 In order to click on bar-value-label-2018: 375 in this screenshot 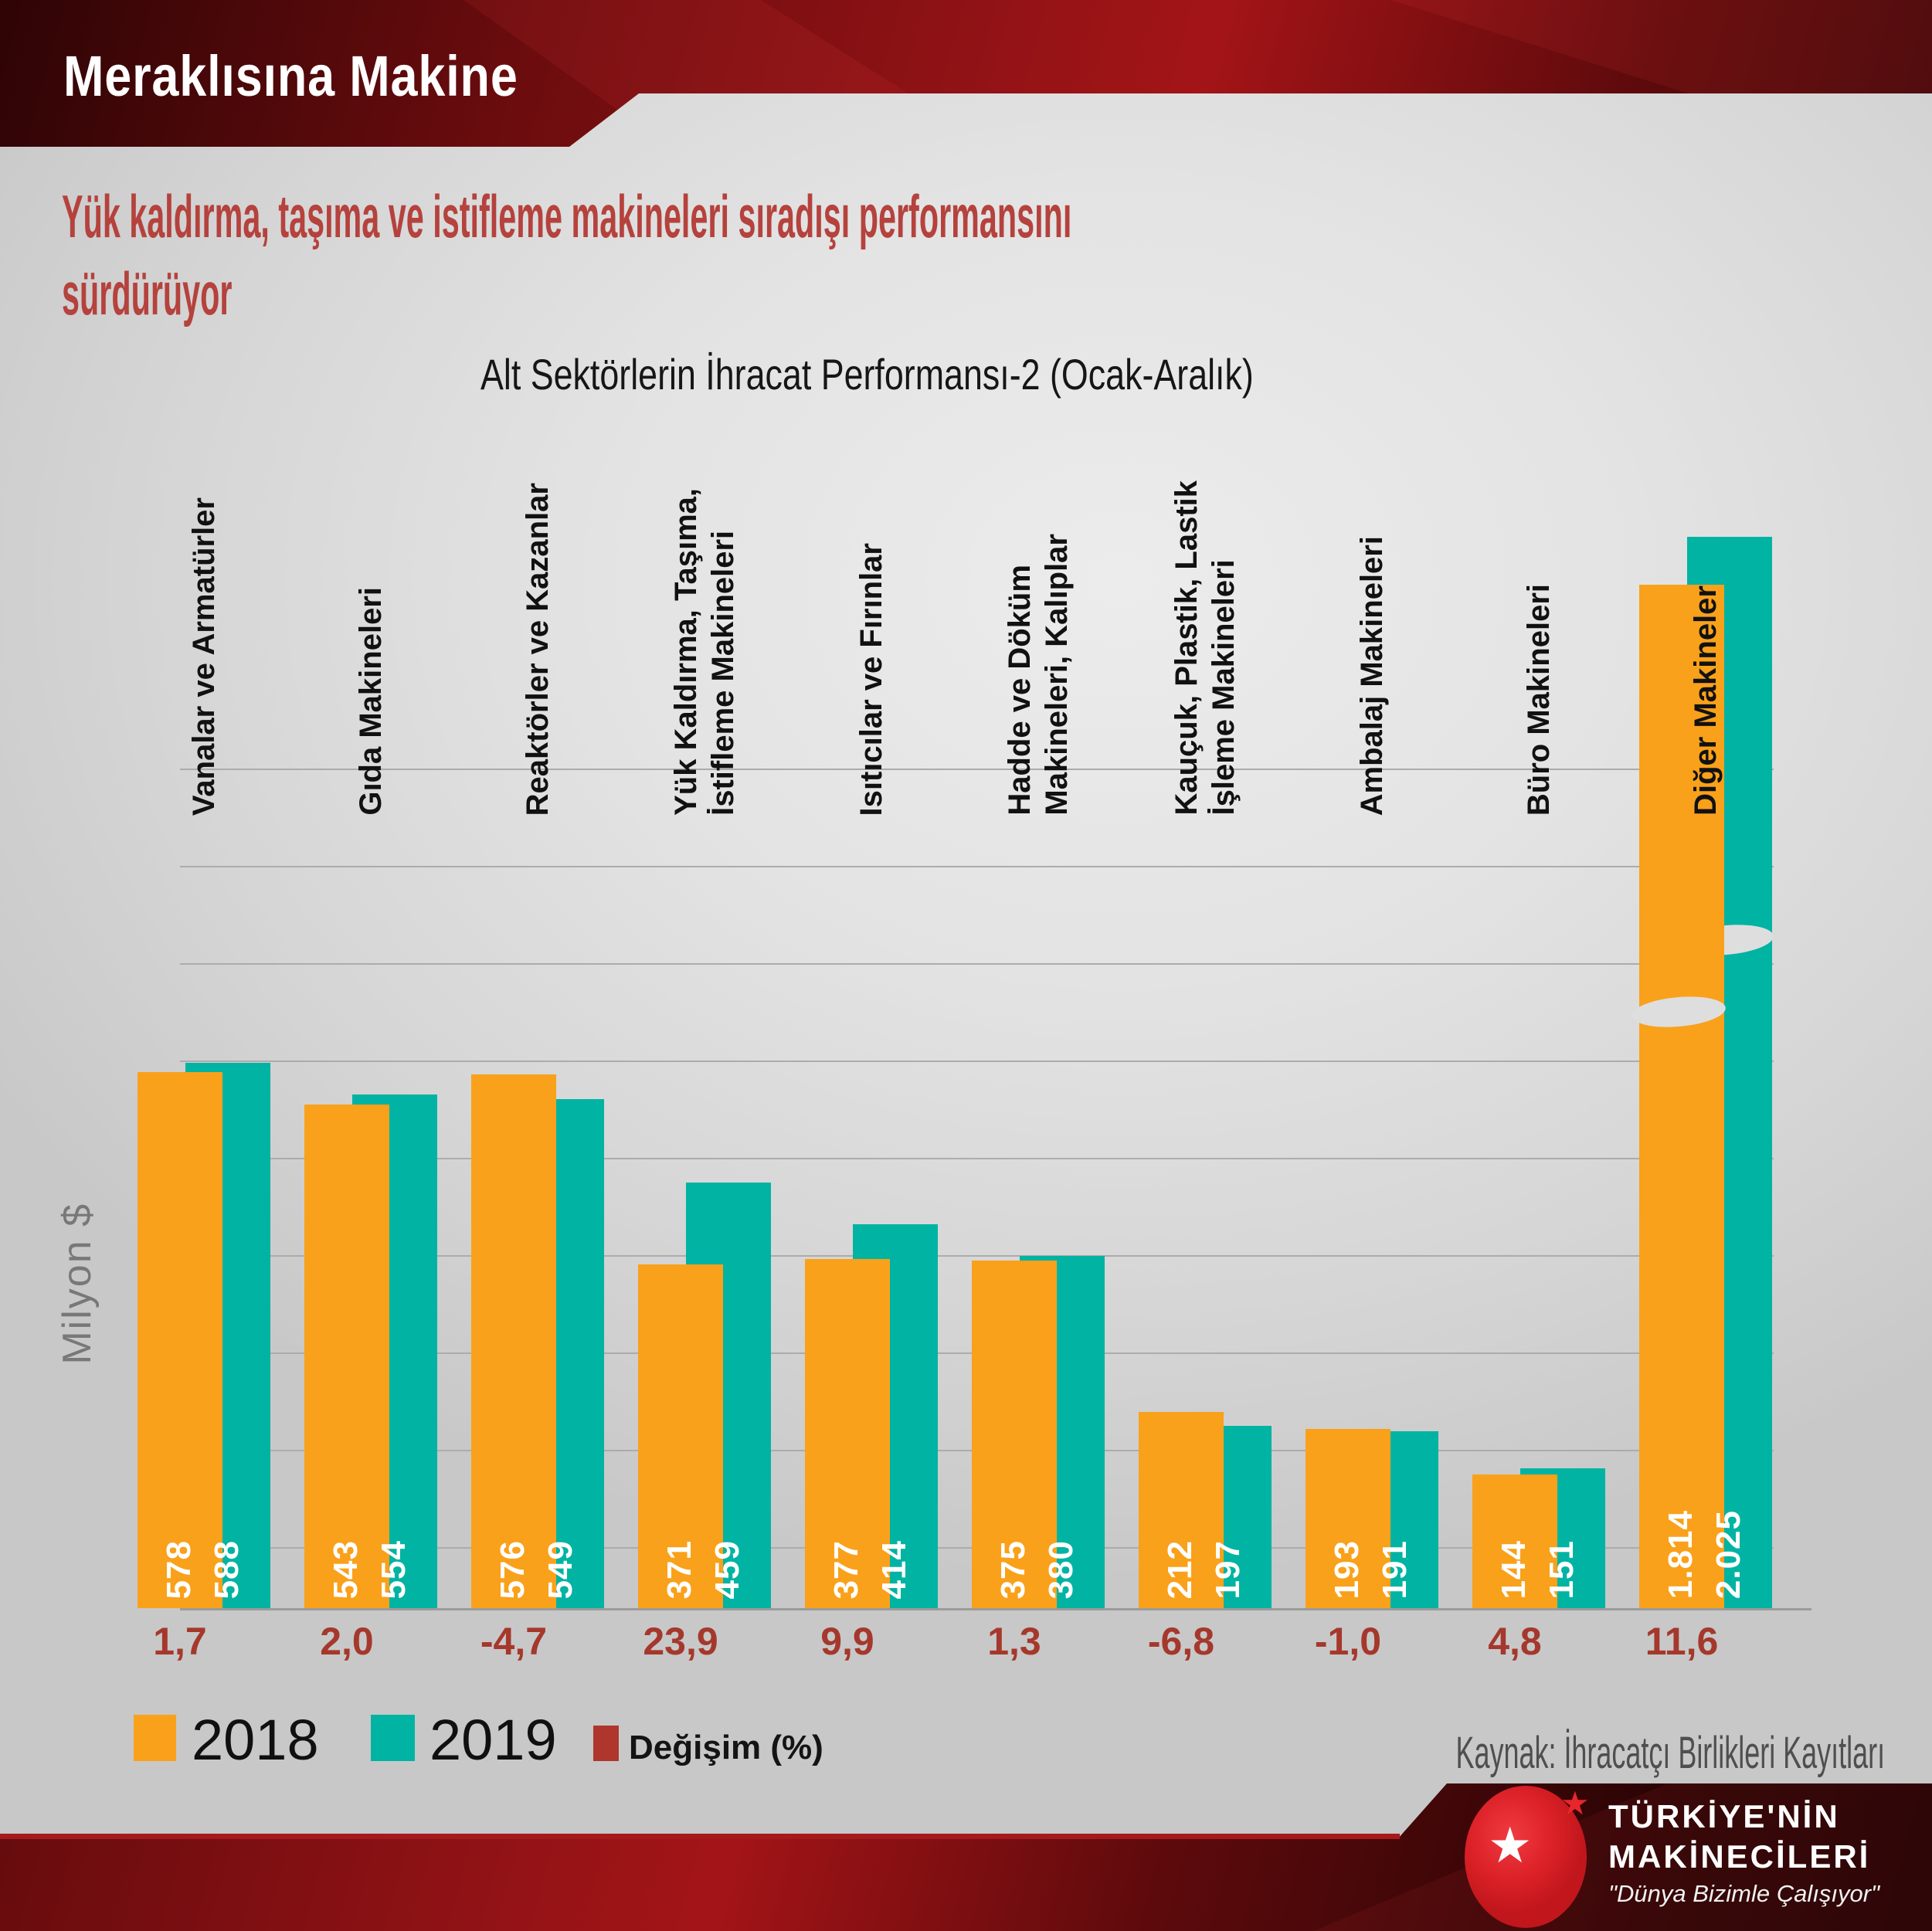, I will do `click(1013, 1569)`.